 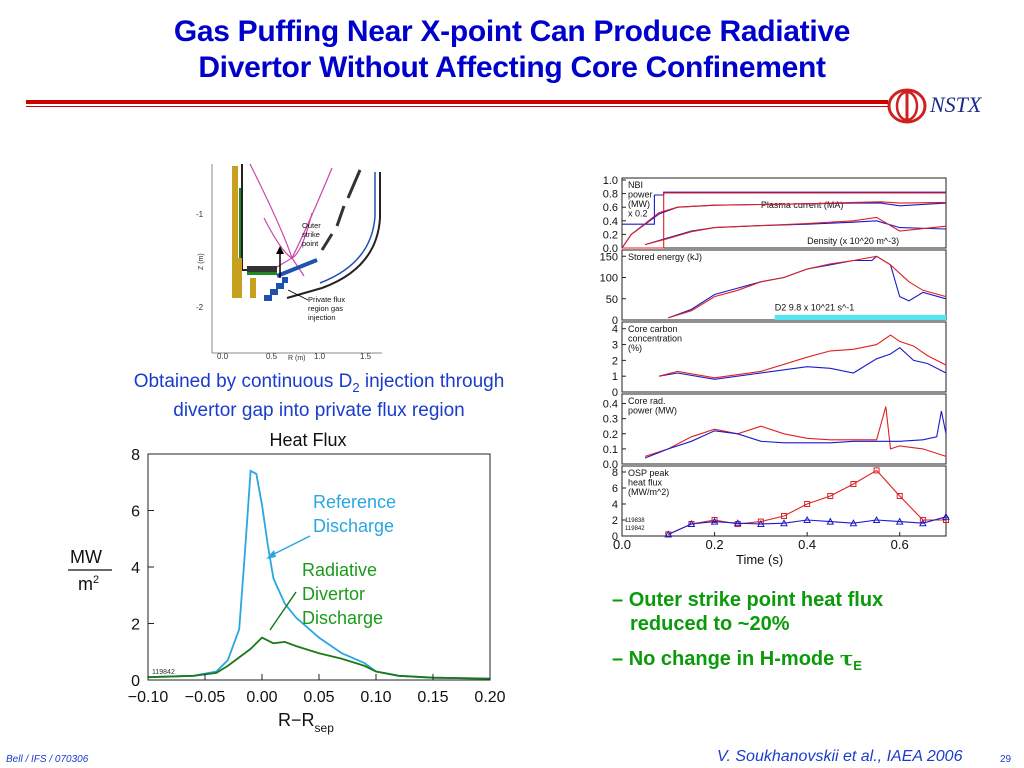 What do you see at coordinates (135, 512) in the screenshot?
I see `heat-flux-y-tick-label: 6` at bounding box center [135, 512].